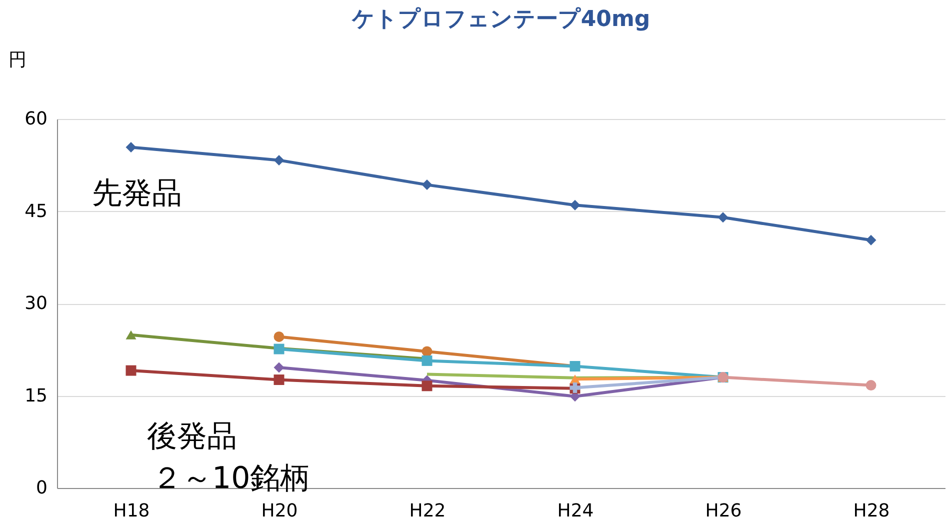  Describe the element at coordinates (42, 488) in the screenshot. I see `y-tick-label: 0` at that location.